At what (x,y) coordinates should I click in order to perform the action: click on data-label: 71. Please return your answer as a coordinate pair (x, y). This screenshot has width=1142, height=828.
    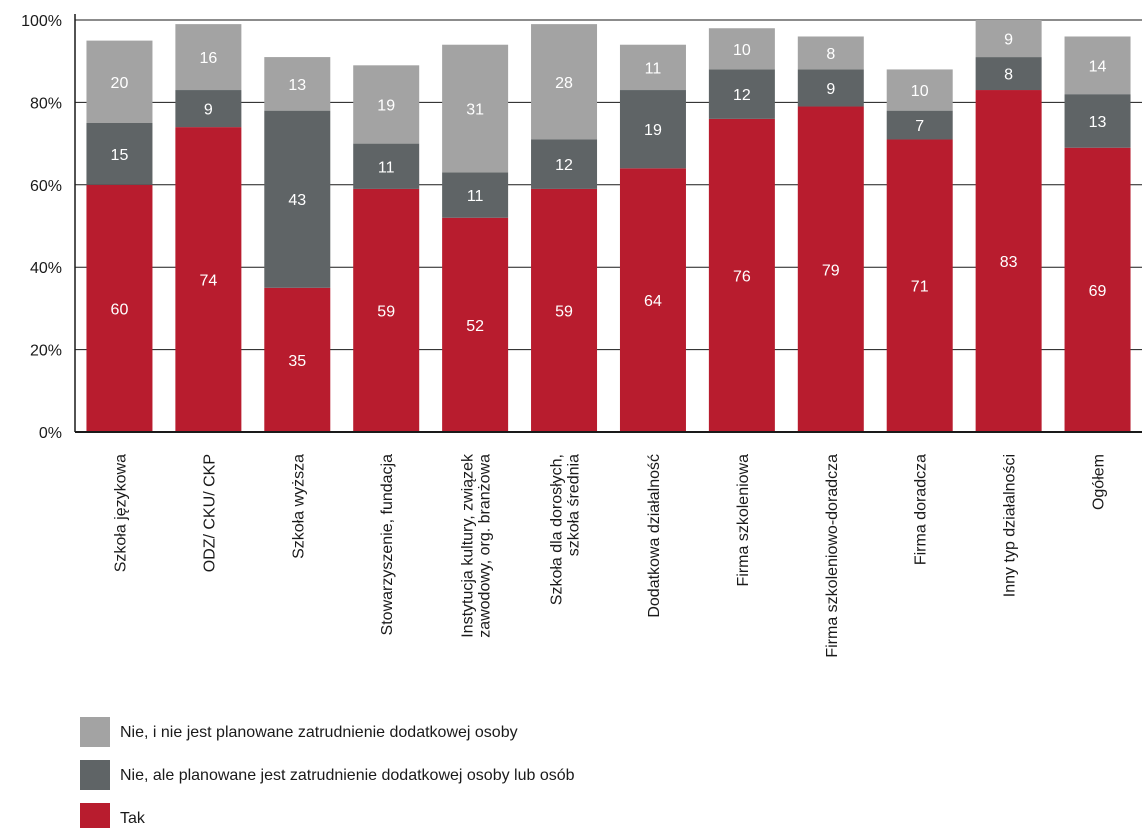
    Looking at the image, I should click on (920, 287).